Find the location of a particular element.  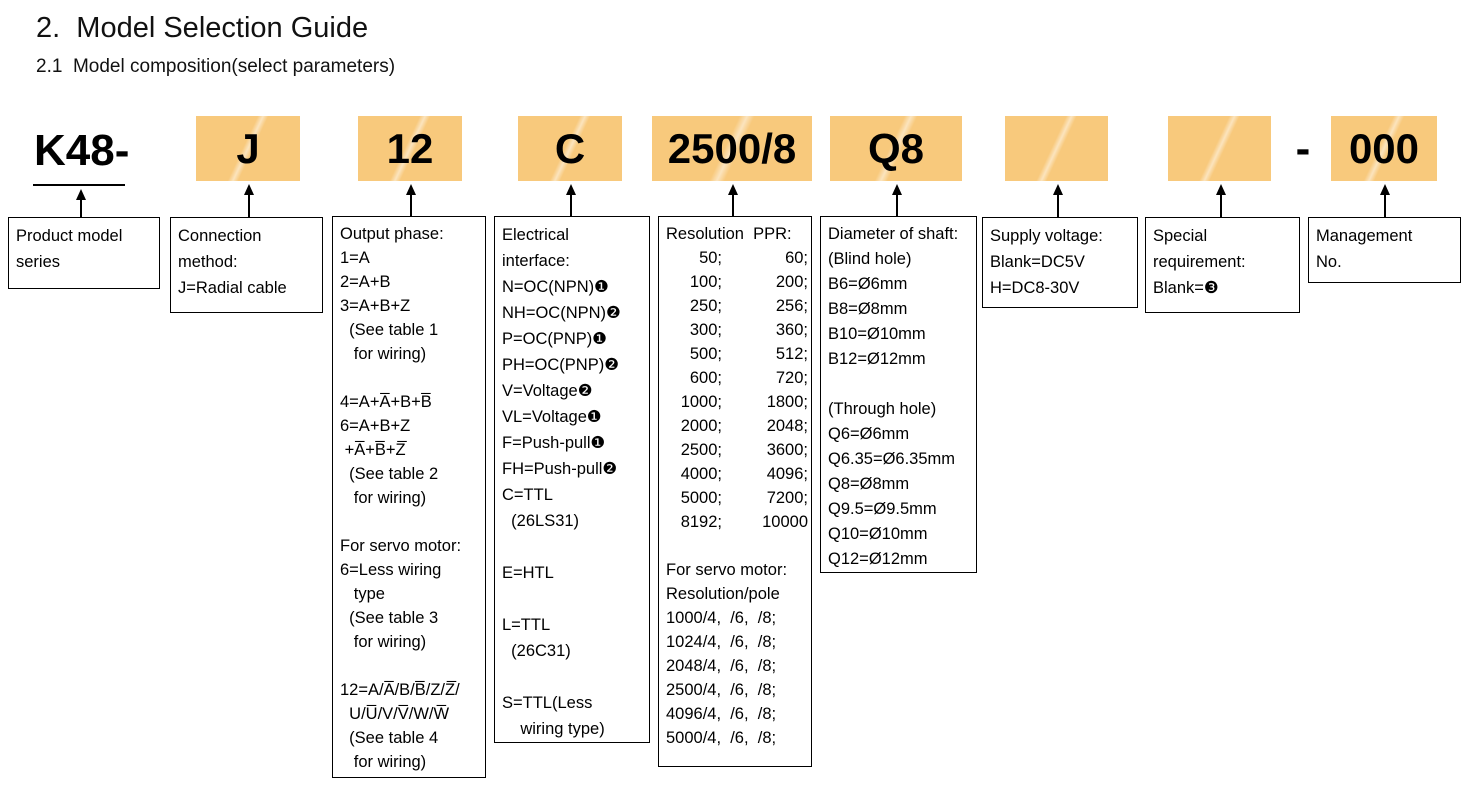

resolution-row: 2500; 3600; is located at coordinates (738, 450).